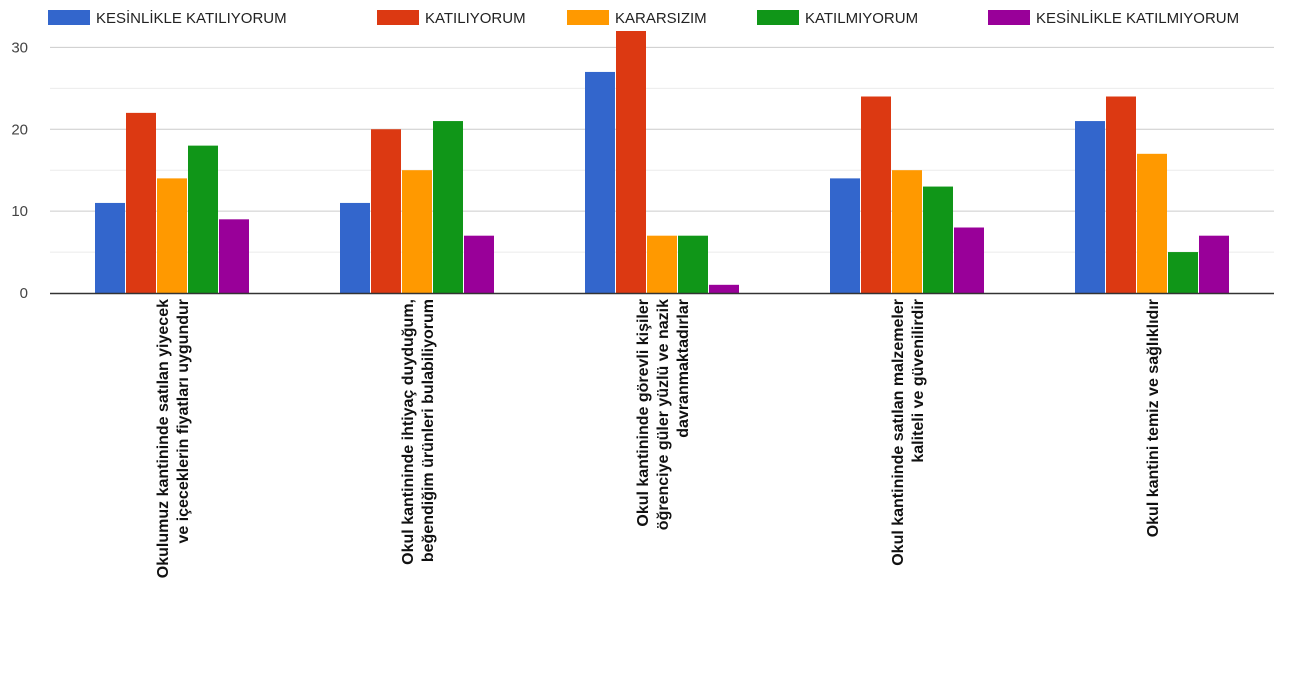 This screenshot has height=686, width=1301. What do you see at coordinates (19, 170) in the screenshot?
I see `y-axis-ticks: 0 10 20 30` at bounding box center [19, 170].